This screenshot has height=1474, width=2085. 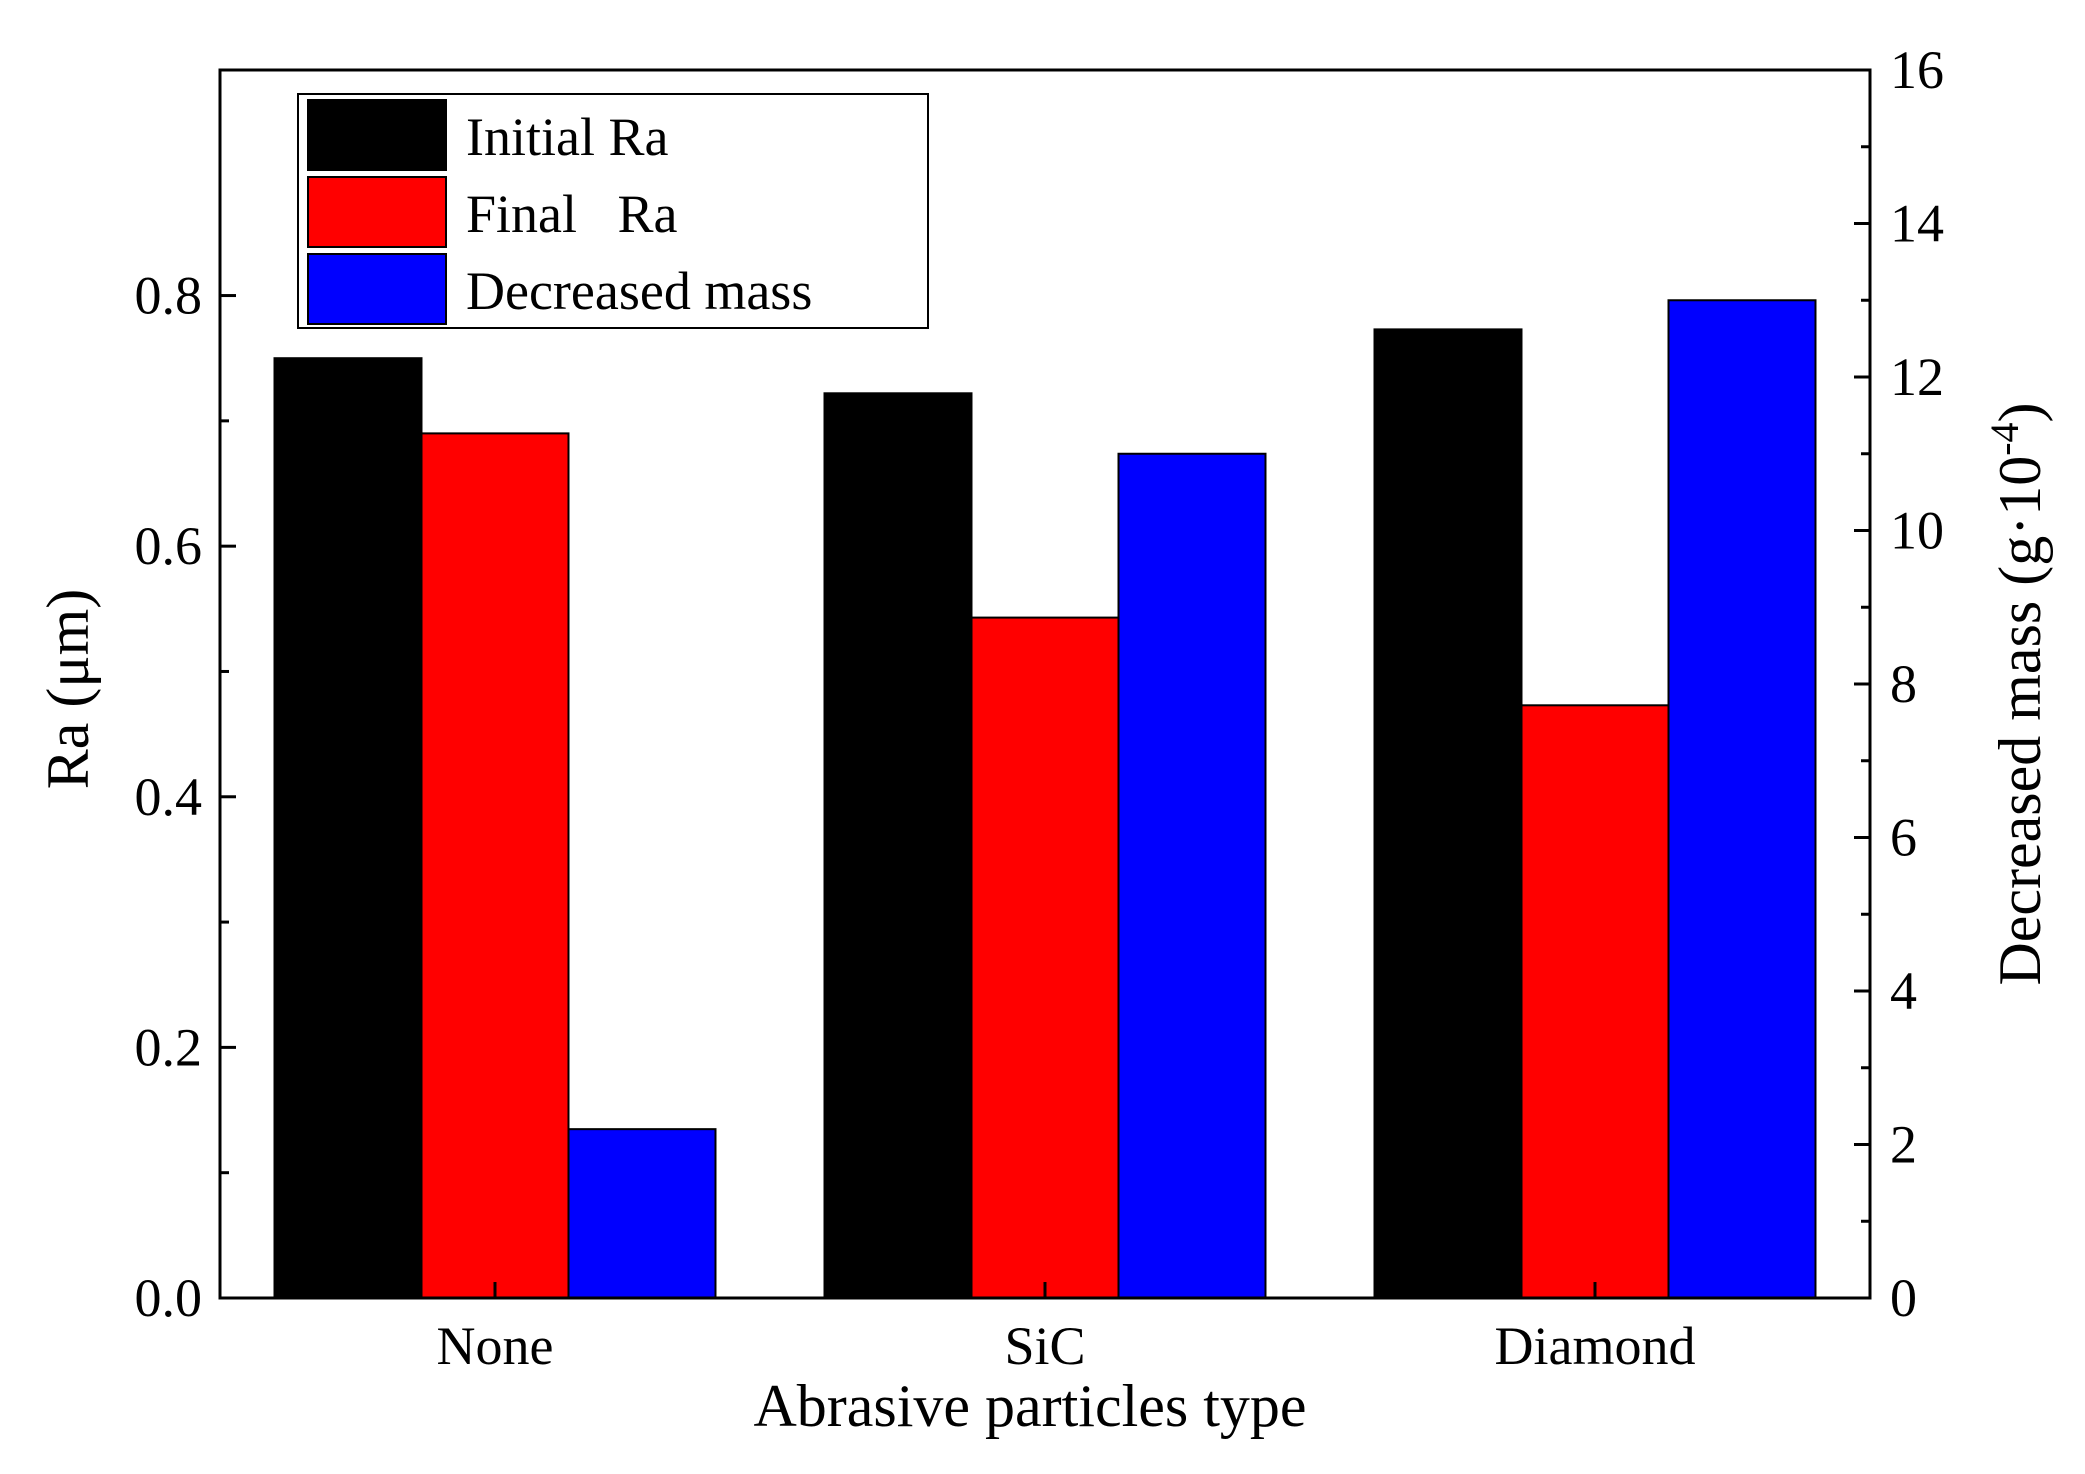 I want to click on bar-initial-ra-none, so click(x=348, y=828).